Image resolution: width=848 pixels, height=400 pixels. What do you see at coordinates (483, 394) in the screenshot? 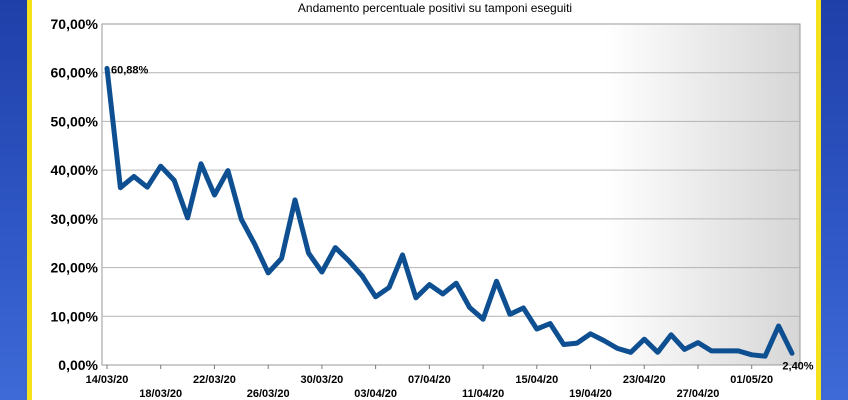
I see `x-tick-label: 11/04/20` at bounding box center [483, 394].